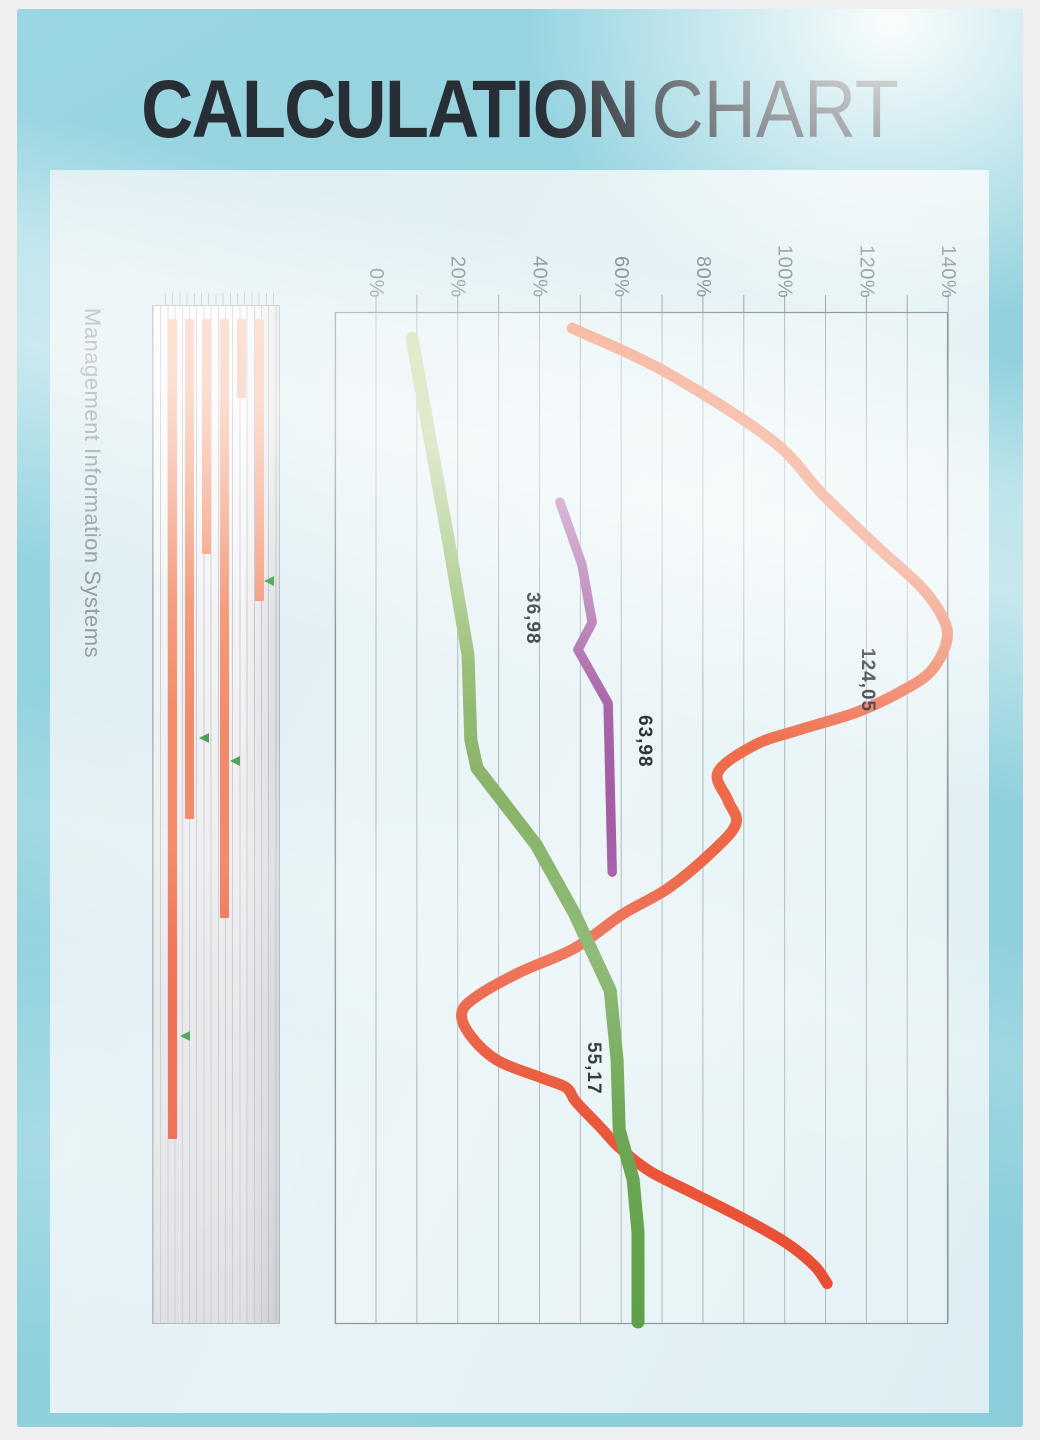  Describe the element at coordinates (532, 618) in the screenshot. I see `value-annotation: 36,98` at that location.